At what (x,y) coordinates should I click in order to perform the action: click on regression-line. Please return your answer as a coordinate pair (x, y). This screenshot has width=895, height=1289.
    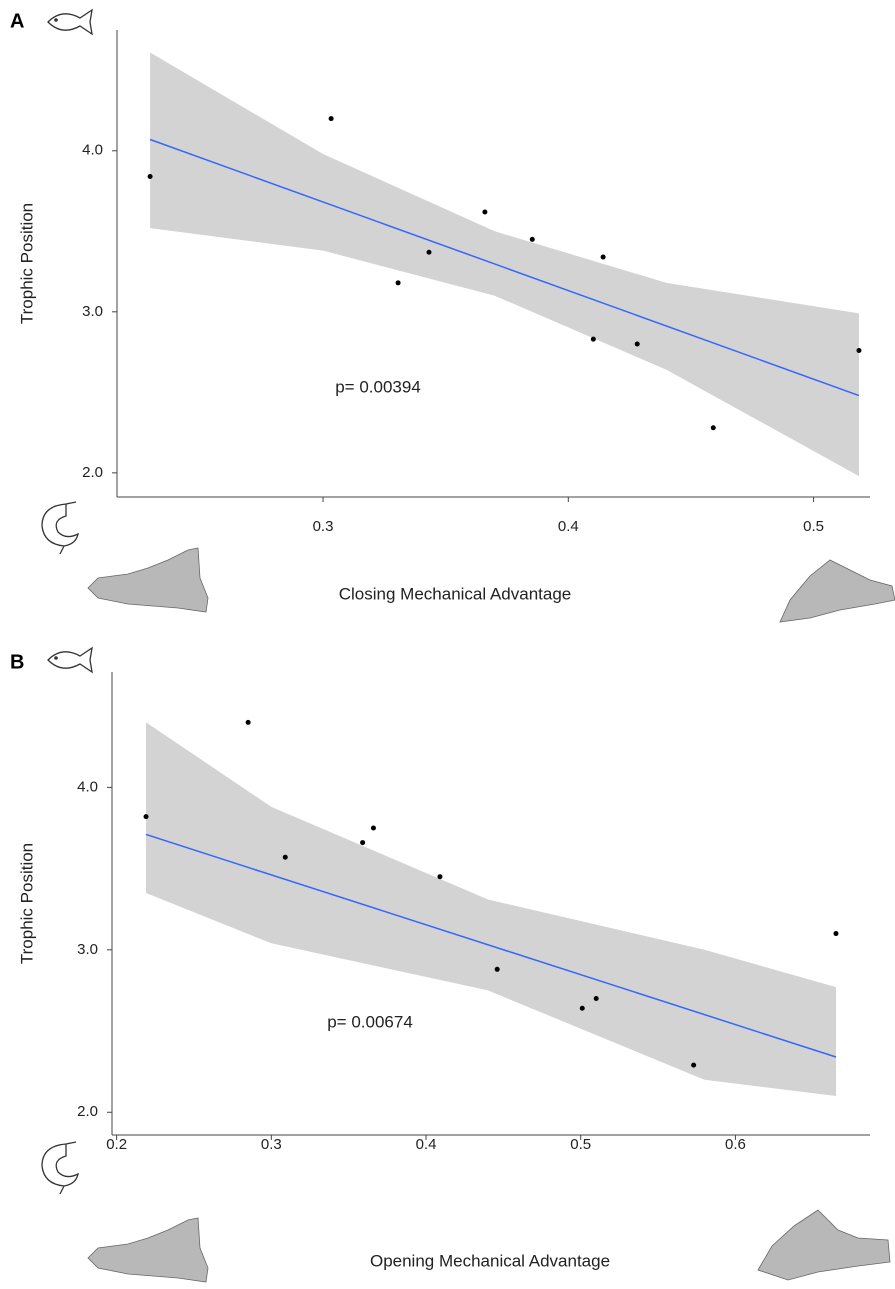
    Looking at the image, I should click on (491, 945).